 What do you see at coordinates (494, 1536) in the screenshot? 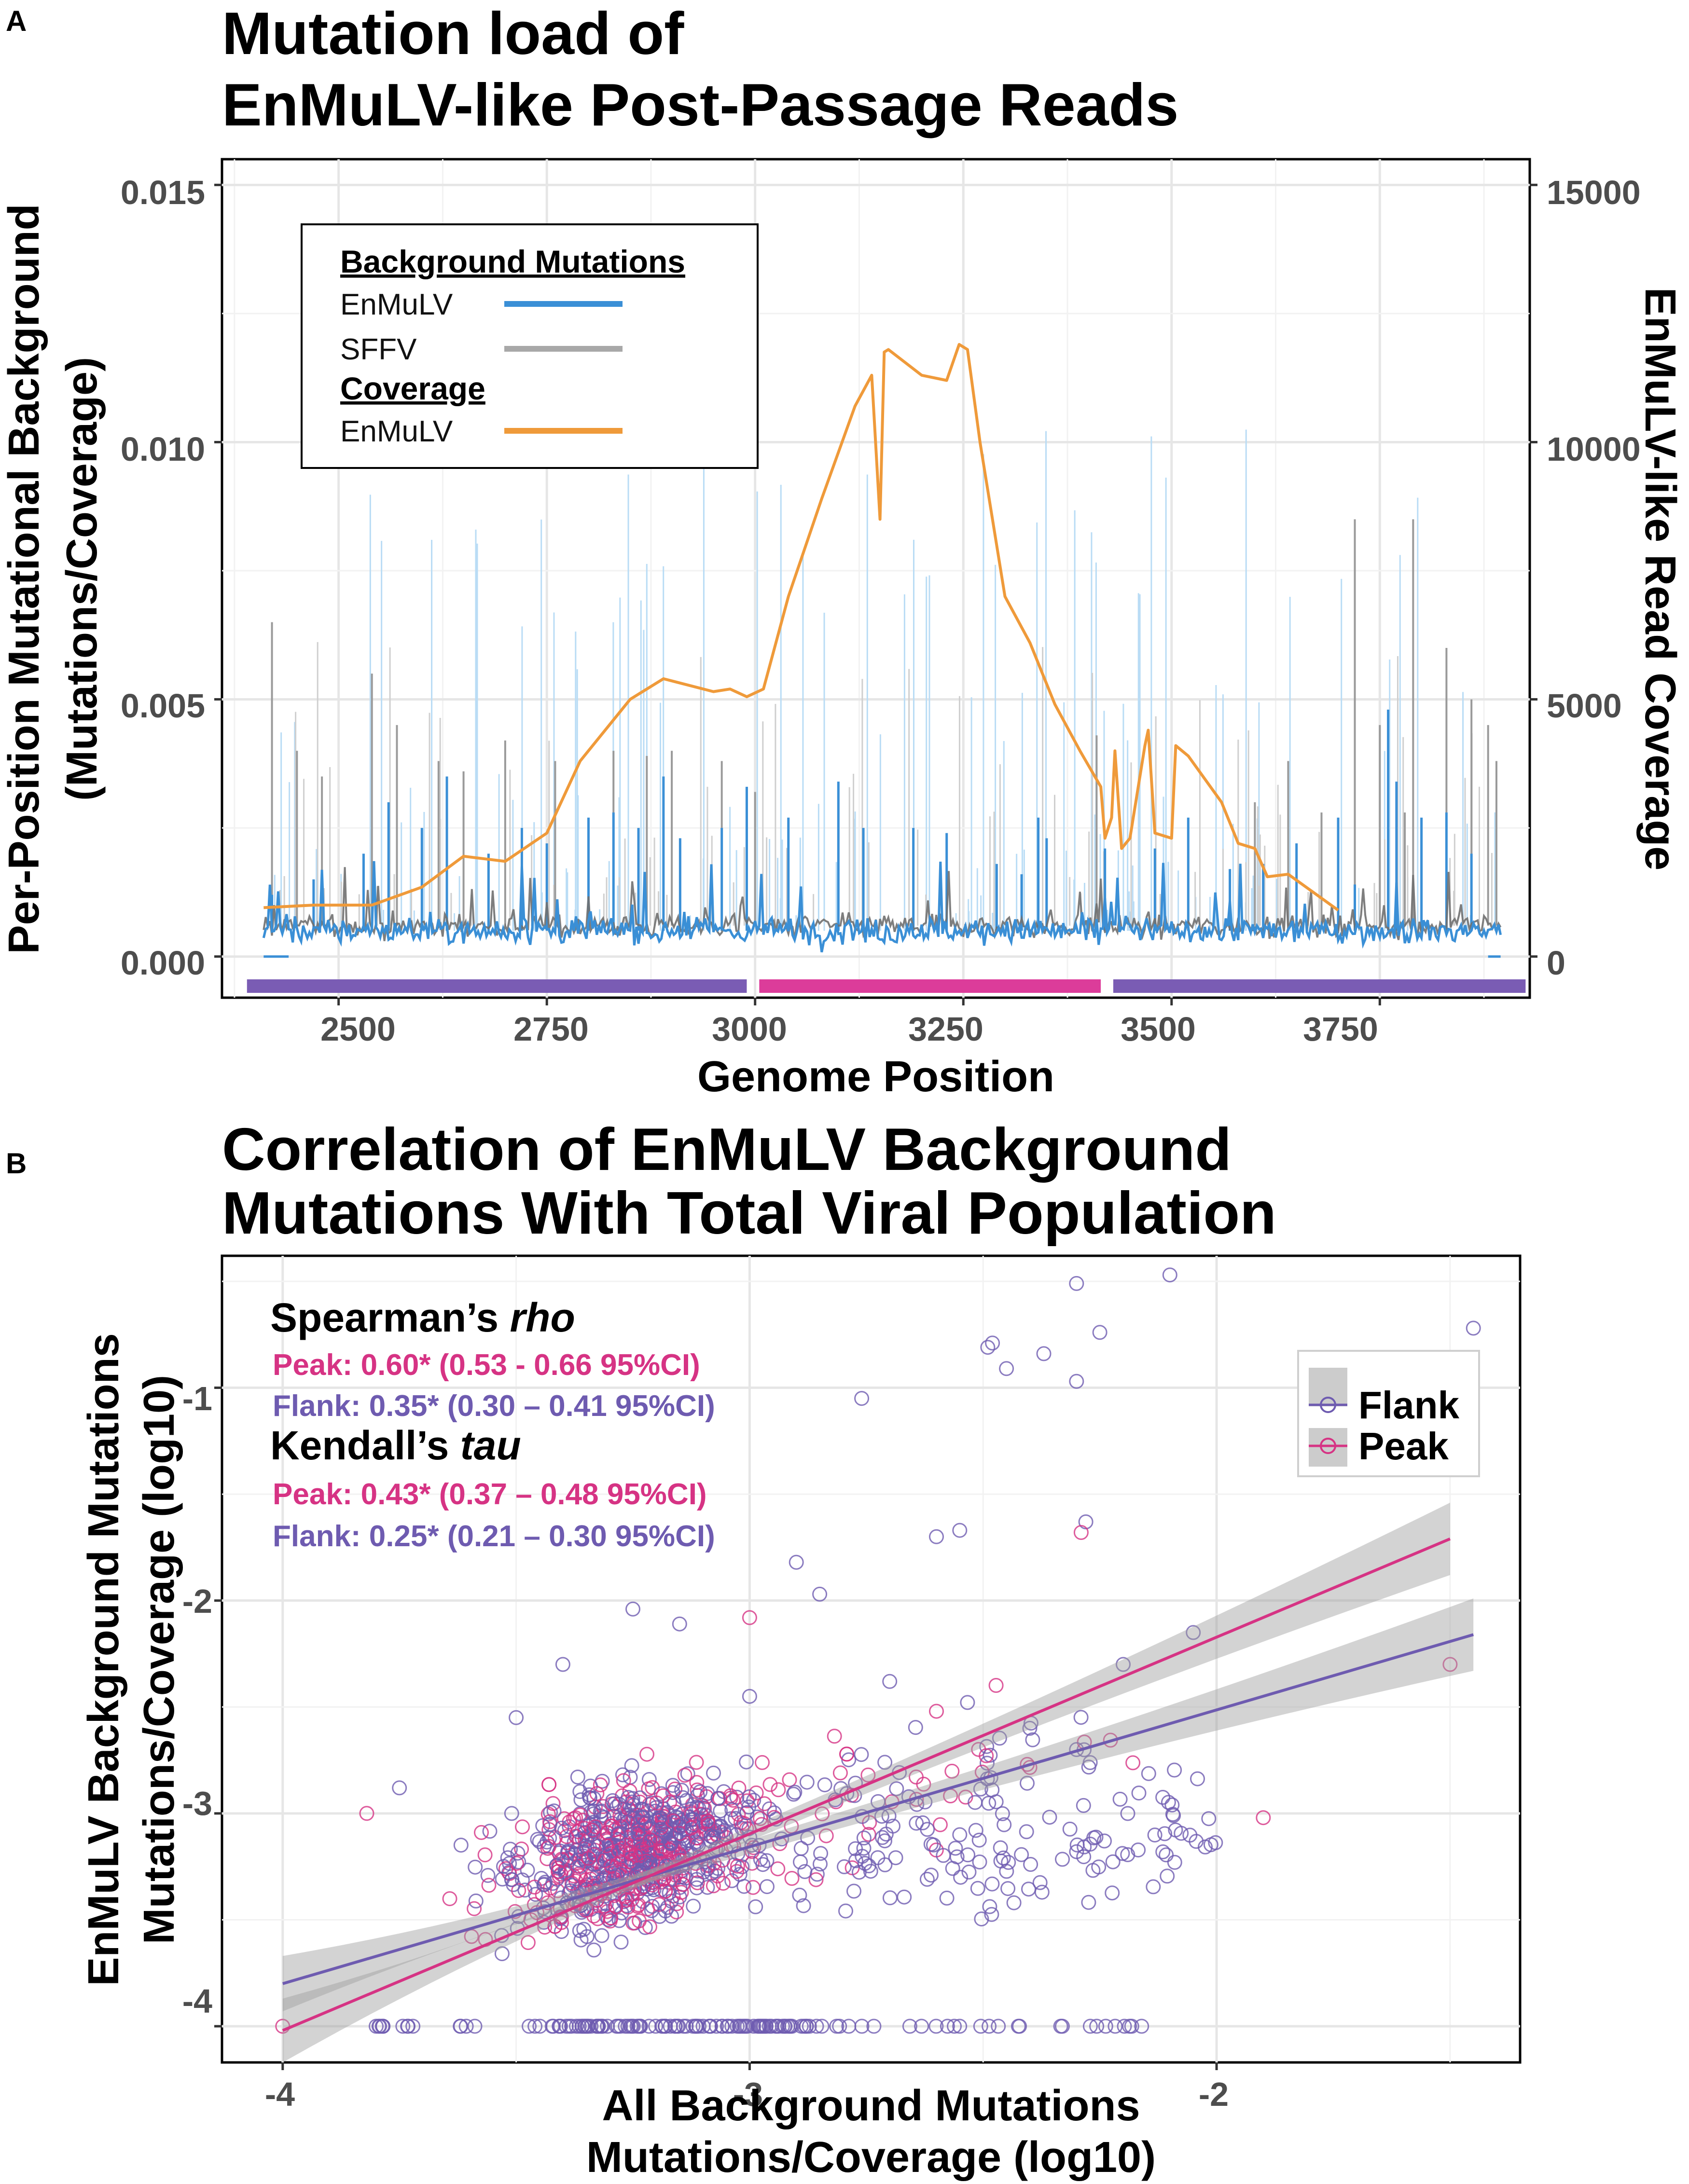
I see `kendall-flank-stat: Flank: 0.25* (0.21 – 0.30 95%CI)` at bounding box center [494, 1536].